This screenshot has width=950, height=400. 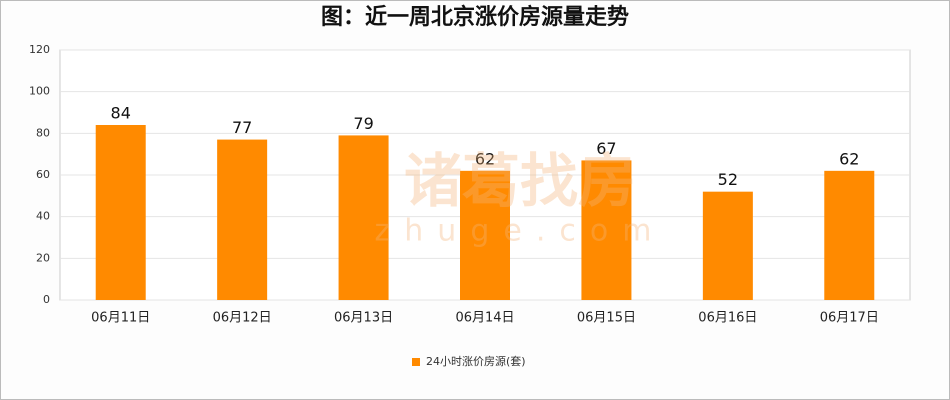 I want to click on watermark: 诸葛找房, so click(x=520, y=181).